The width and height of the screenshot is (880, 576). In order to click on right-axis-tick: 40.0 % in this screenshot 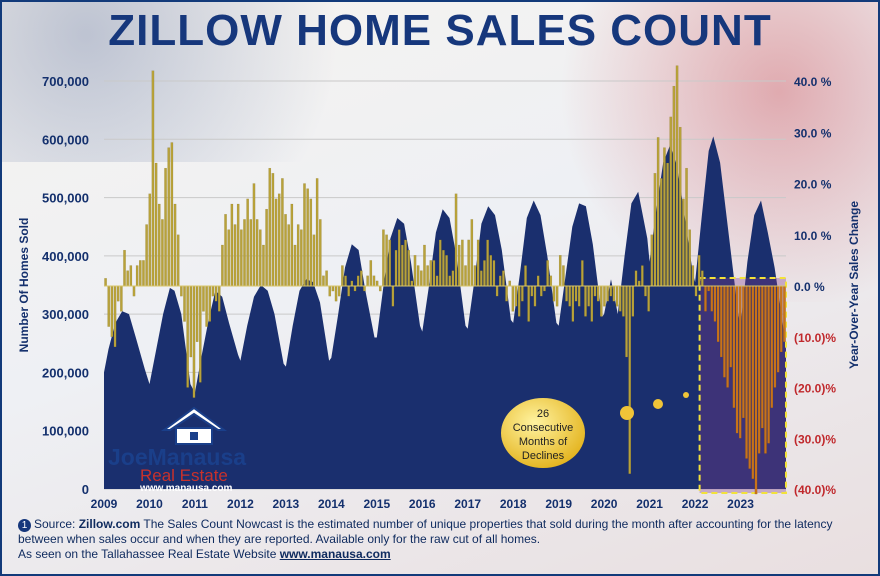, I will do `click(813, 82)`.